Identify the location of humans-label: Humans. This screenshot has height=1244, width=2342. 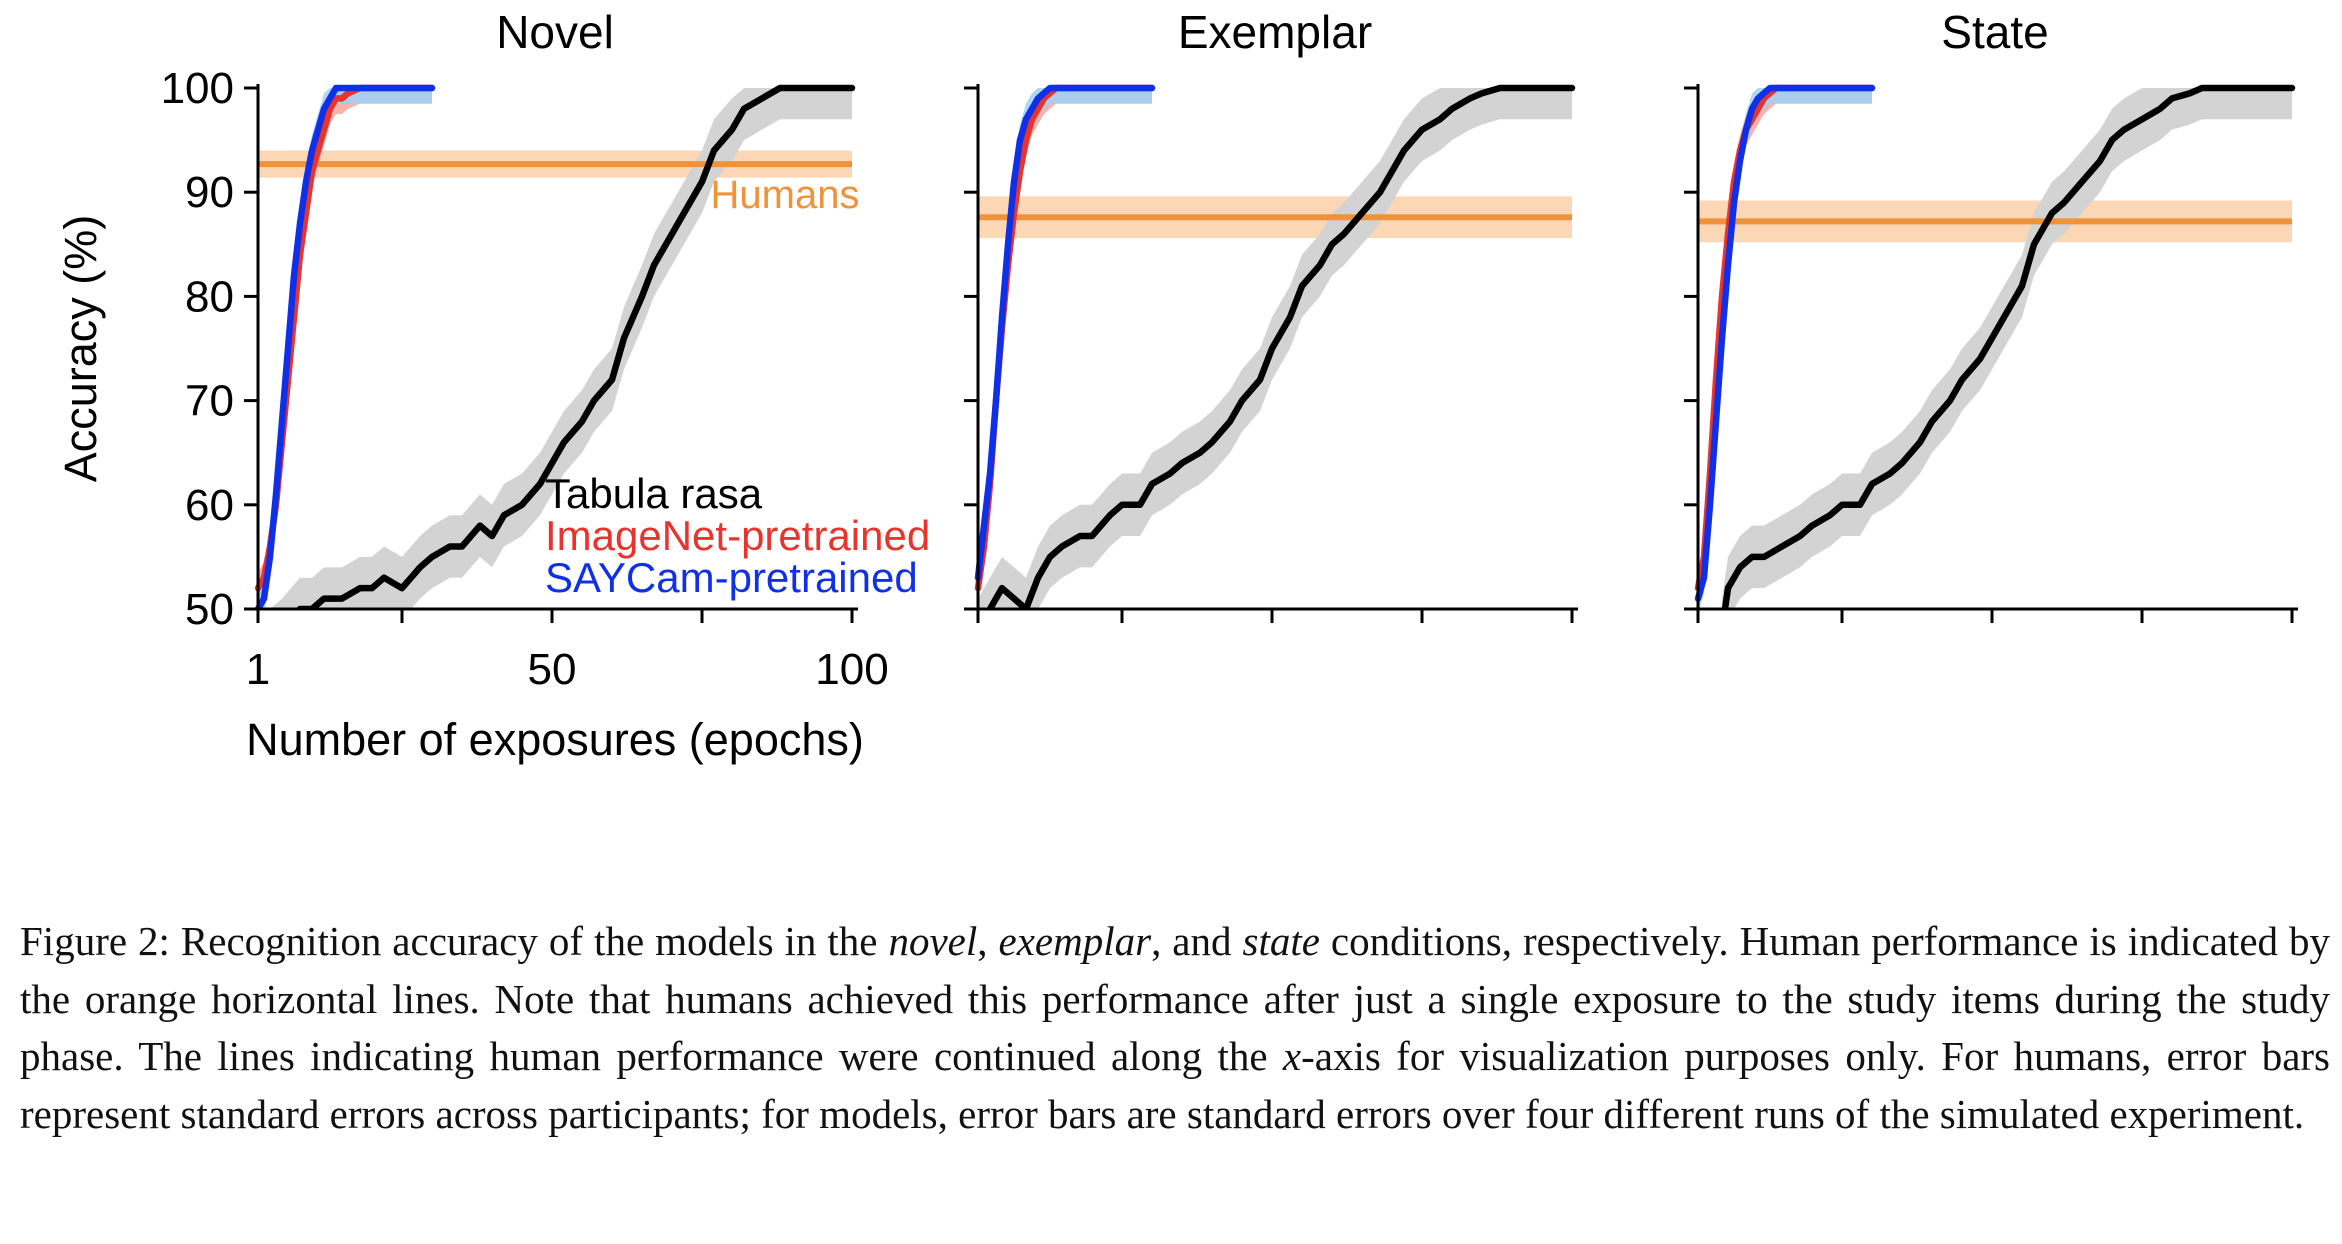
(785, 195).